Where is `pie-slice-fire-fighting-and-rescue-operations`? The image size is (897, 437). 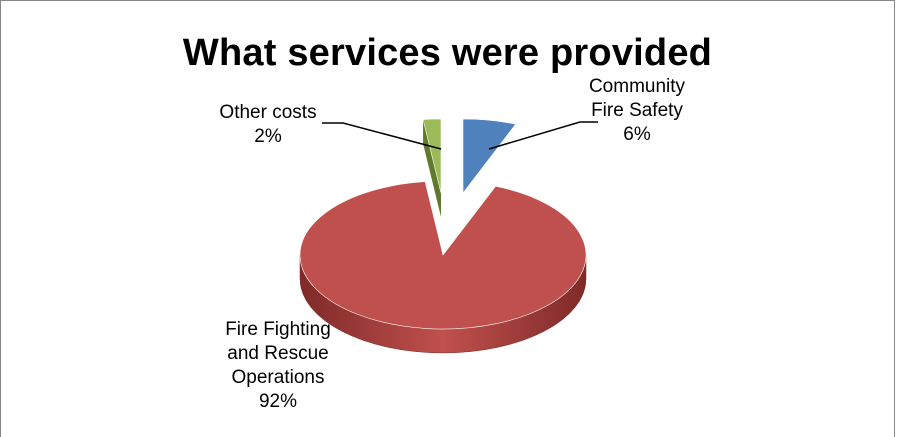 pie-slice-fire-fighting-and-rescue-operations is located at coordinates (443, 255).